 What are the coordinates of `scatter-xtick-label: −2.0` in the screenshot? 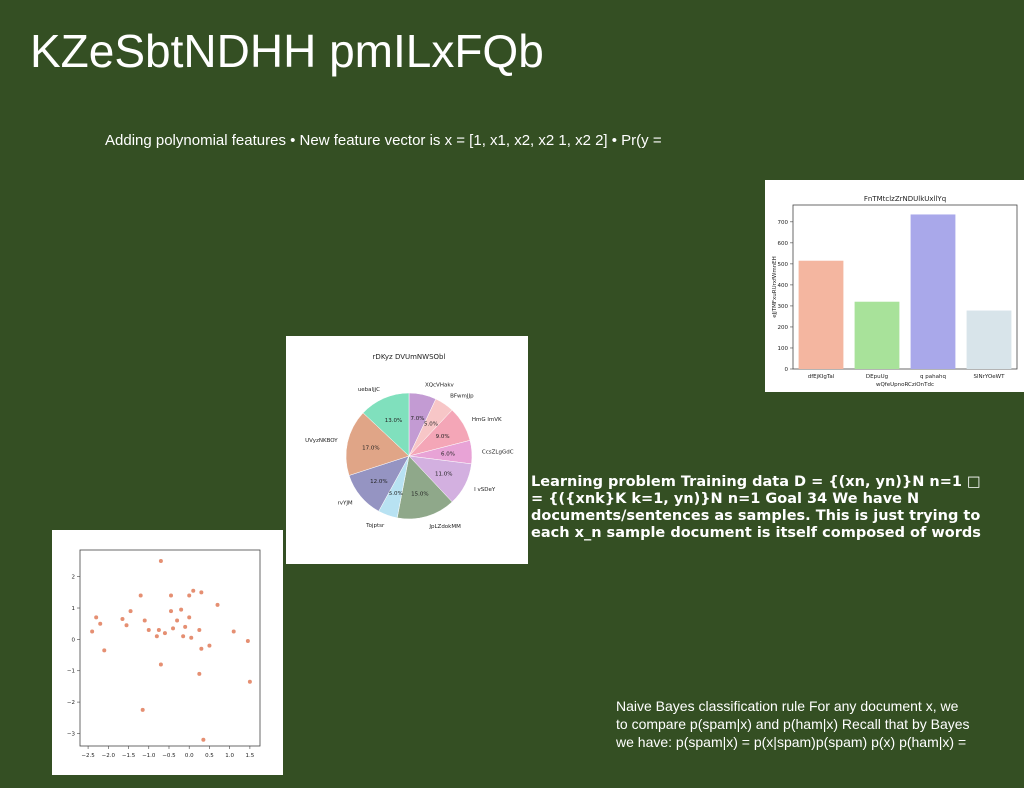 It's located at (109, 756).